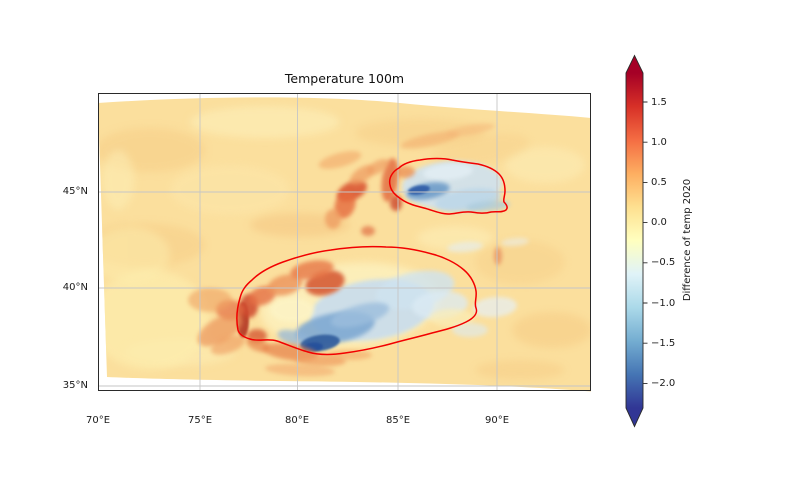 The width and height of the screenshot is (800, 480). Describe the element at coordinates (75, 385) in the screenshot. I see `y-tick-35n: 35°N` at that location.